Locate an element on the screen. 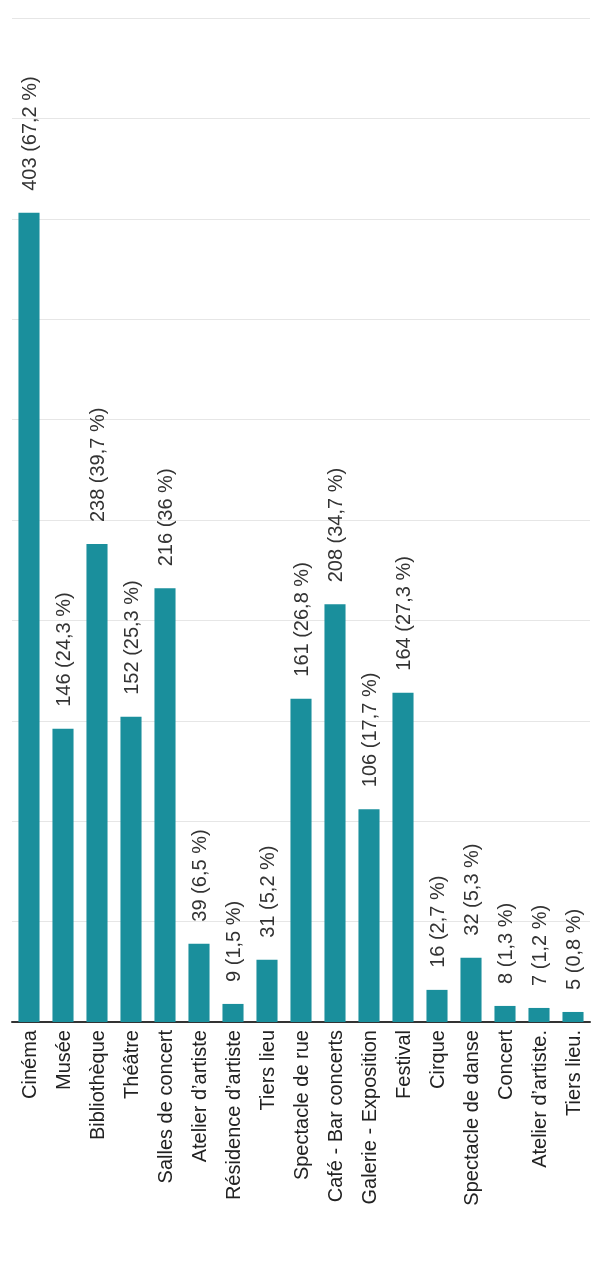 The width and height of the screenshot is (602, 1270). x-tick-label: Concert is located at coordinates (505, 1065).